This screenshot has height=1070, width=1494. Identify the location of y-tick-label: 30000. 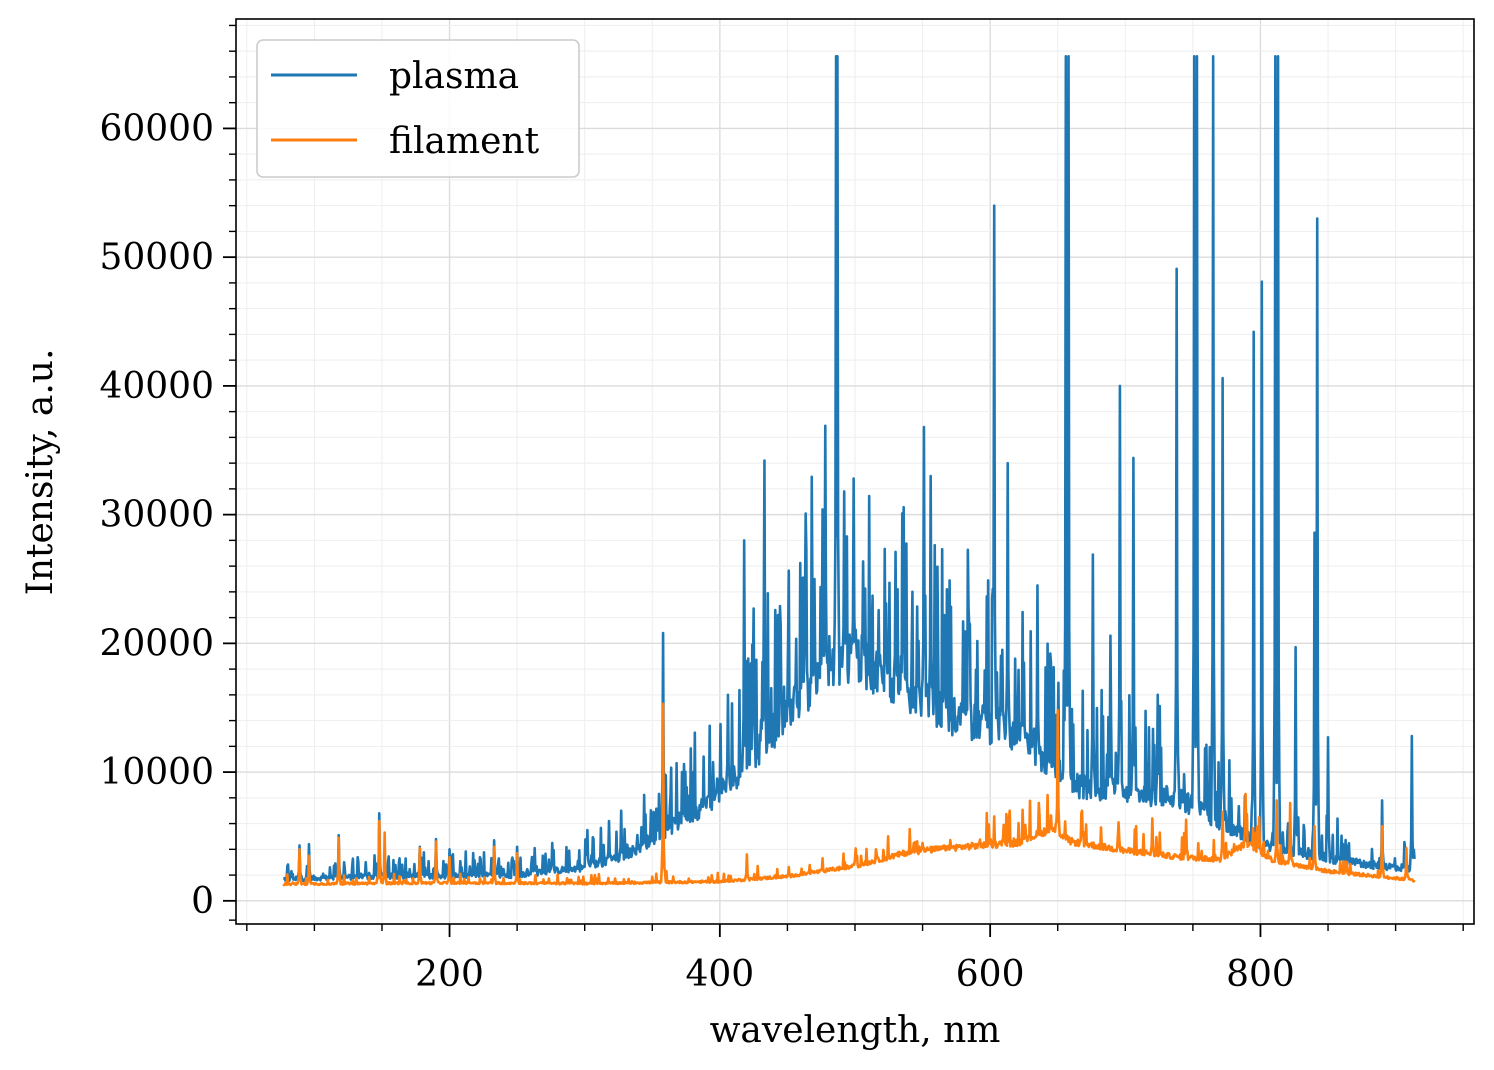
(156, 515).